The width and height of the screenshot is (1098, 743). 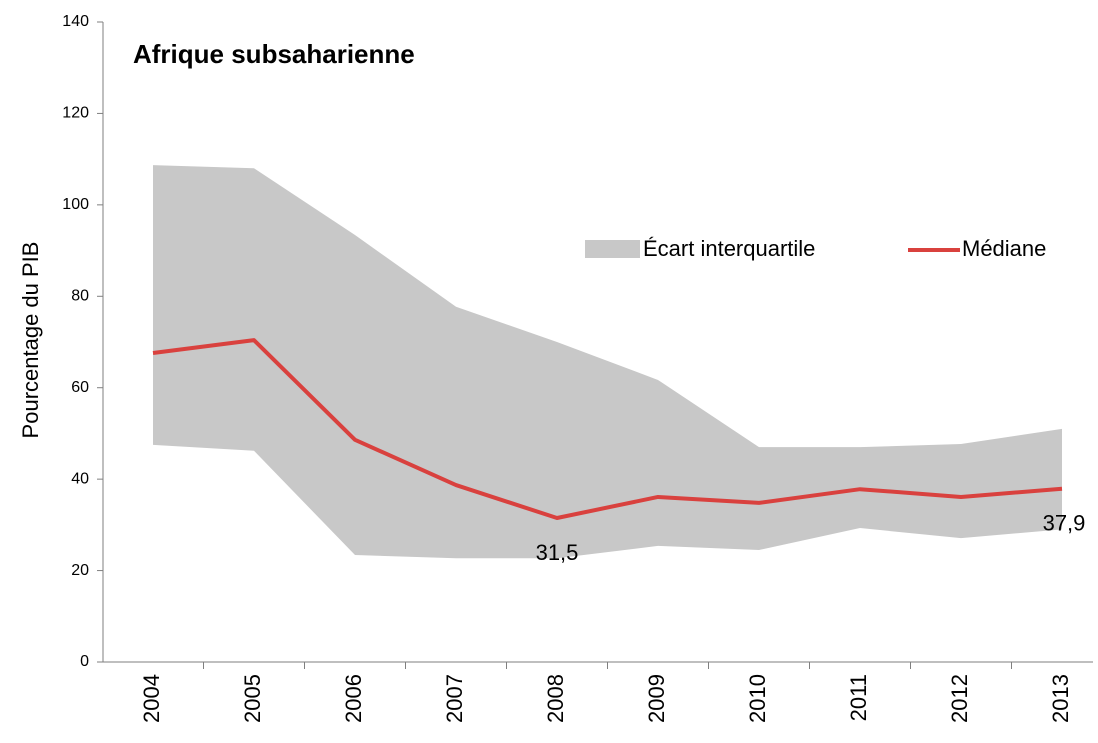 What do you see at coordinates (1060, 698) in the screenshot?
I see `x-tick-label: 2013` at bounding box center [1060, 698].